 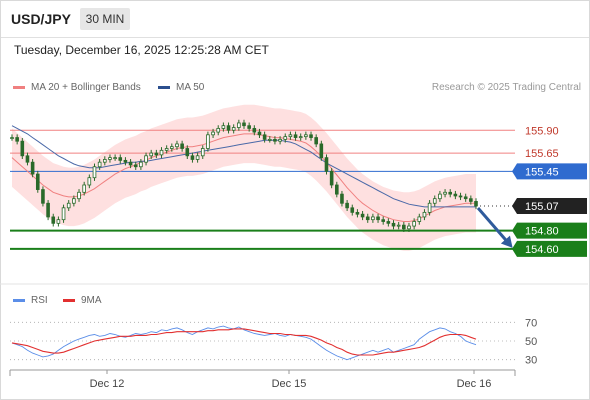 I want to click on legend-rsi-ma-label: 9MA, so click(x=91, y=300).